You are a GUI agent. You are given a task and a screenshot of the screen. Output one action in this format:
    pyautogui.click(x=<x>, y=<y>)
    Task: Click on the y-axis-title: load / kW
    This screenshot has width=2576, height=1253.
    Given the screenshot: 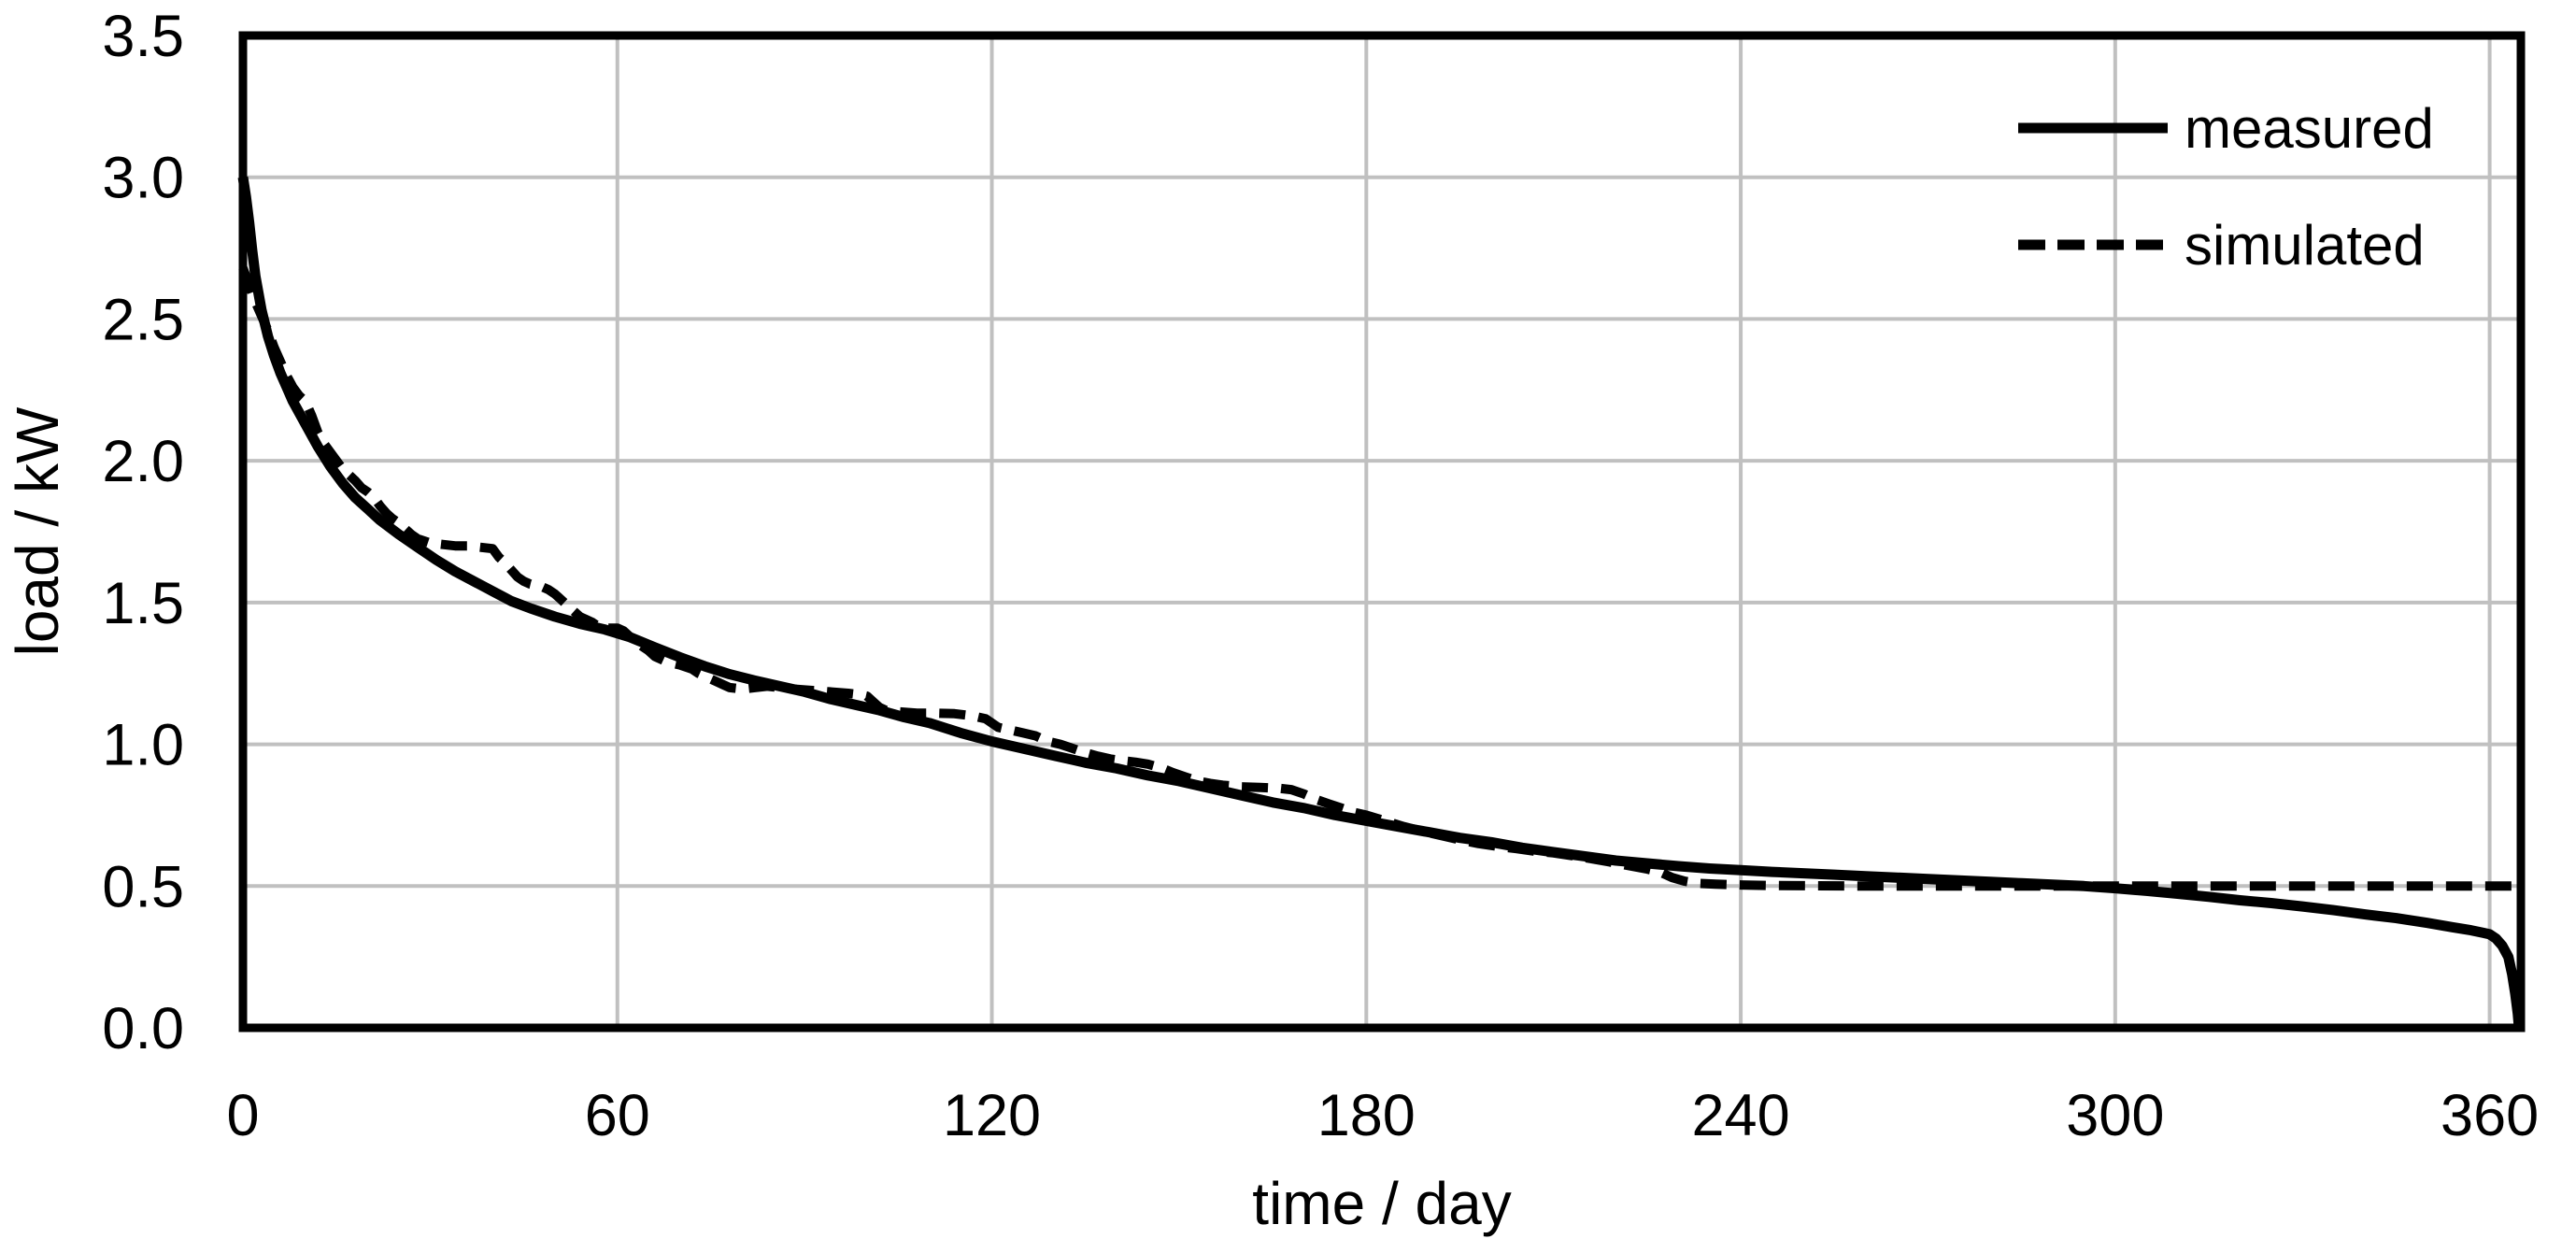 What is the action you would take?
    pyautogui.click(x=38, y=531)
    